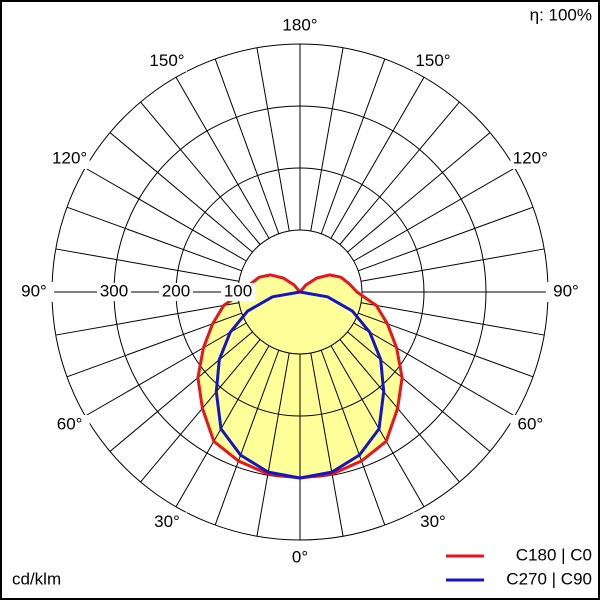 This screenshot has height=605, width=600. I want to click on angle-tick-label: 0°, so click(300, 556).